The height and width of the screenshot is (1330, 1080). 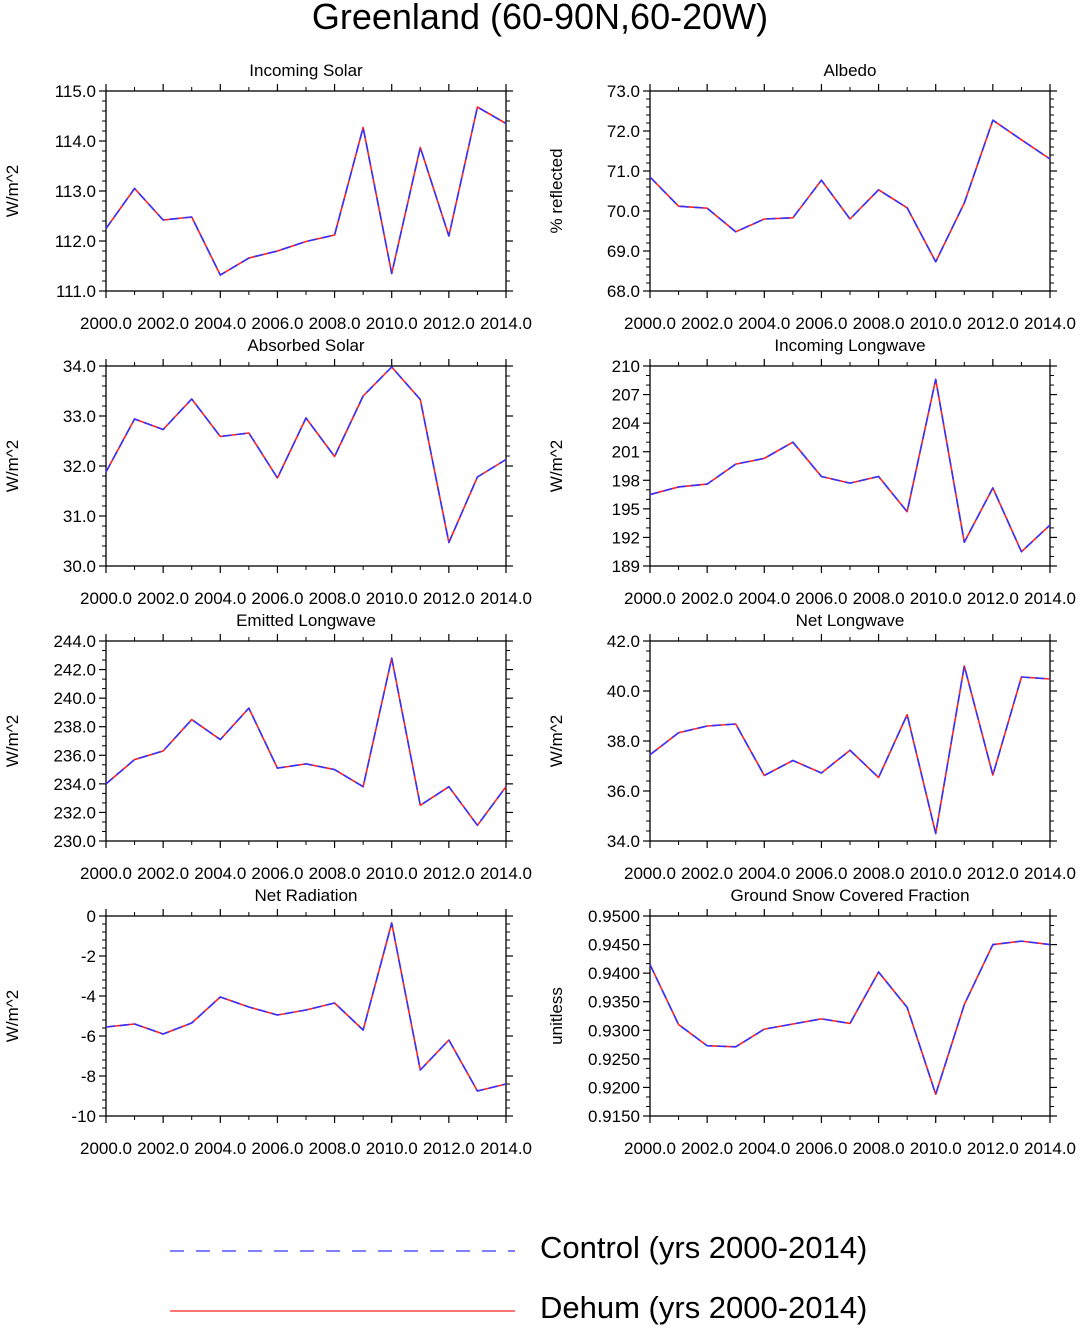 I want to click on ground-snow-covered-fraction-ytick-label: 0.9150, so click(x=614, y=1116).